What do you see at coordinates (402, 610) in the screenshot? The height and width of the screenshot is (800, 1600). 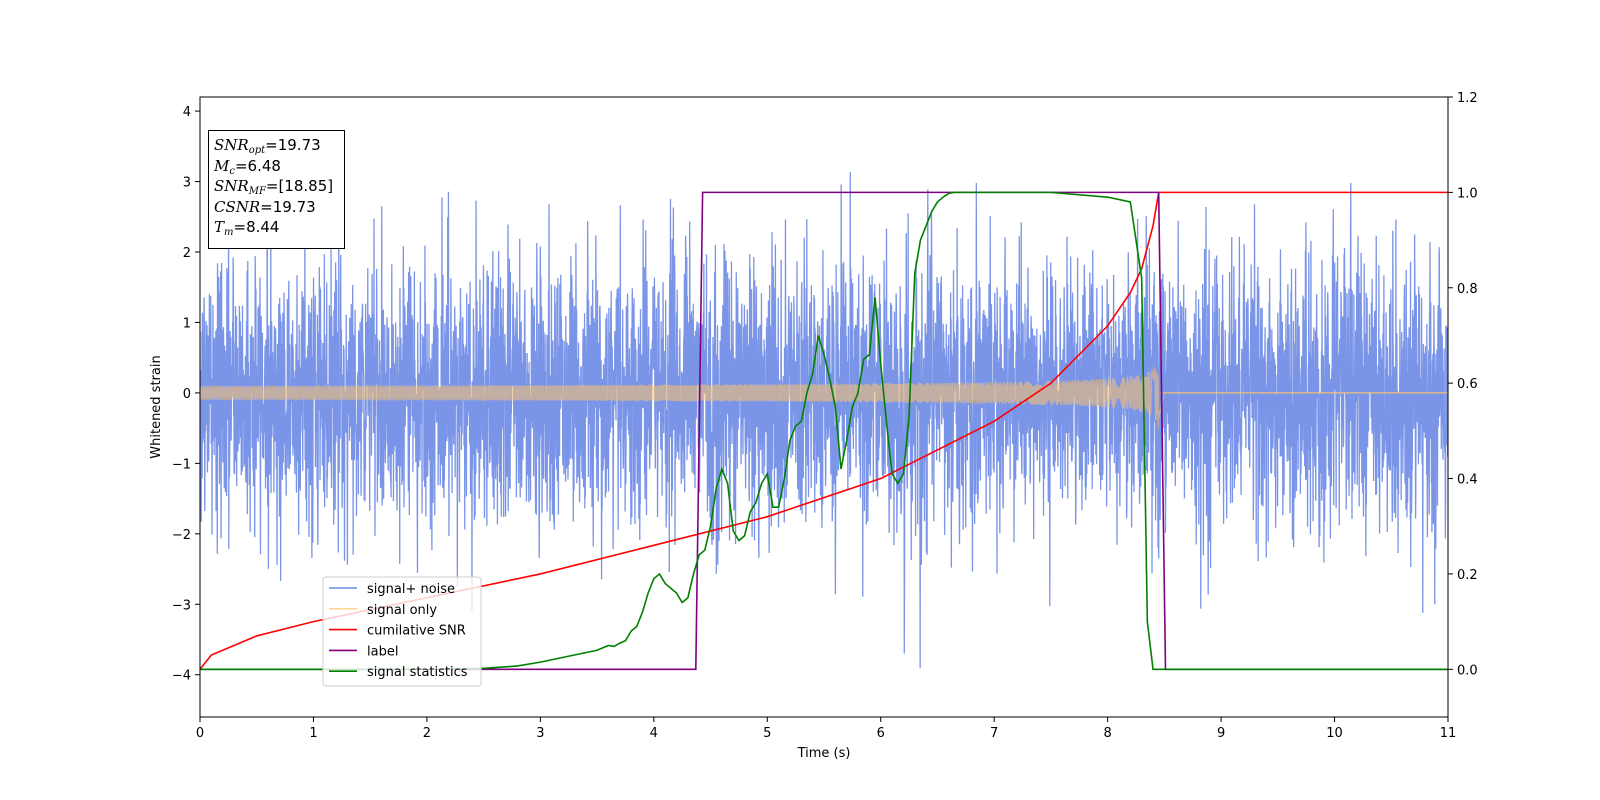 I see `legend-label: signal only` at bounding box center [402, 610].